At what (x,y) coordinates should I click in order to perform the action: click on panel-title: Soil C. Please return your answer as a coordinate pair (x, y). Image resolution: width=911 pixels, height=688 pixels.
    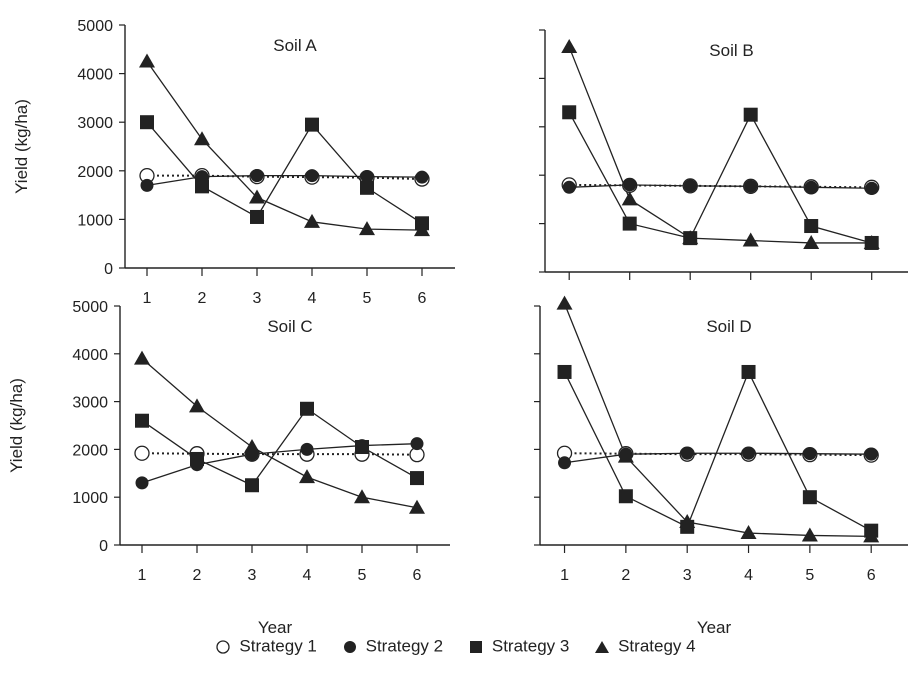
    Looking at the image, I should click on (289, 326).